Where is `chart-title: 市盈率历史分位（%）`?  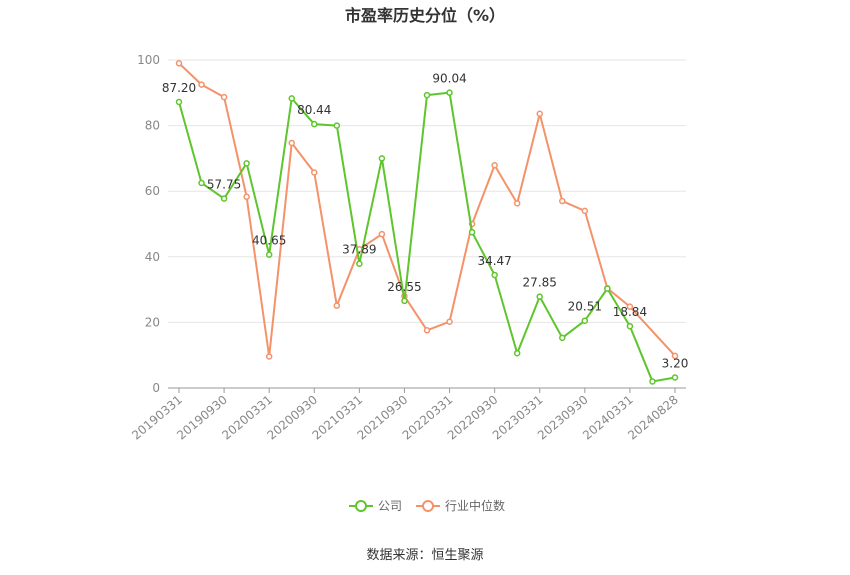 chart-title: 市盈率历史分位（%） is located at coordinates (425, 15).